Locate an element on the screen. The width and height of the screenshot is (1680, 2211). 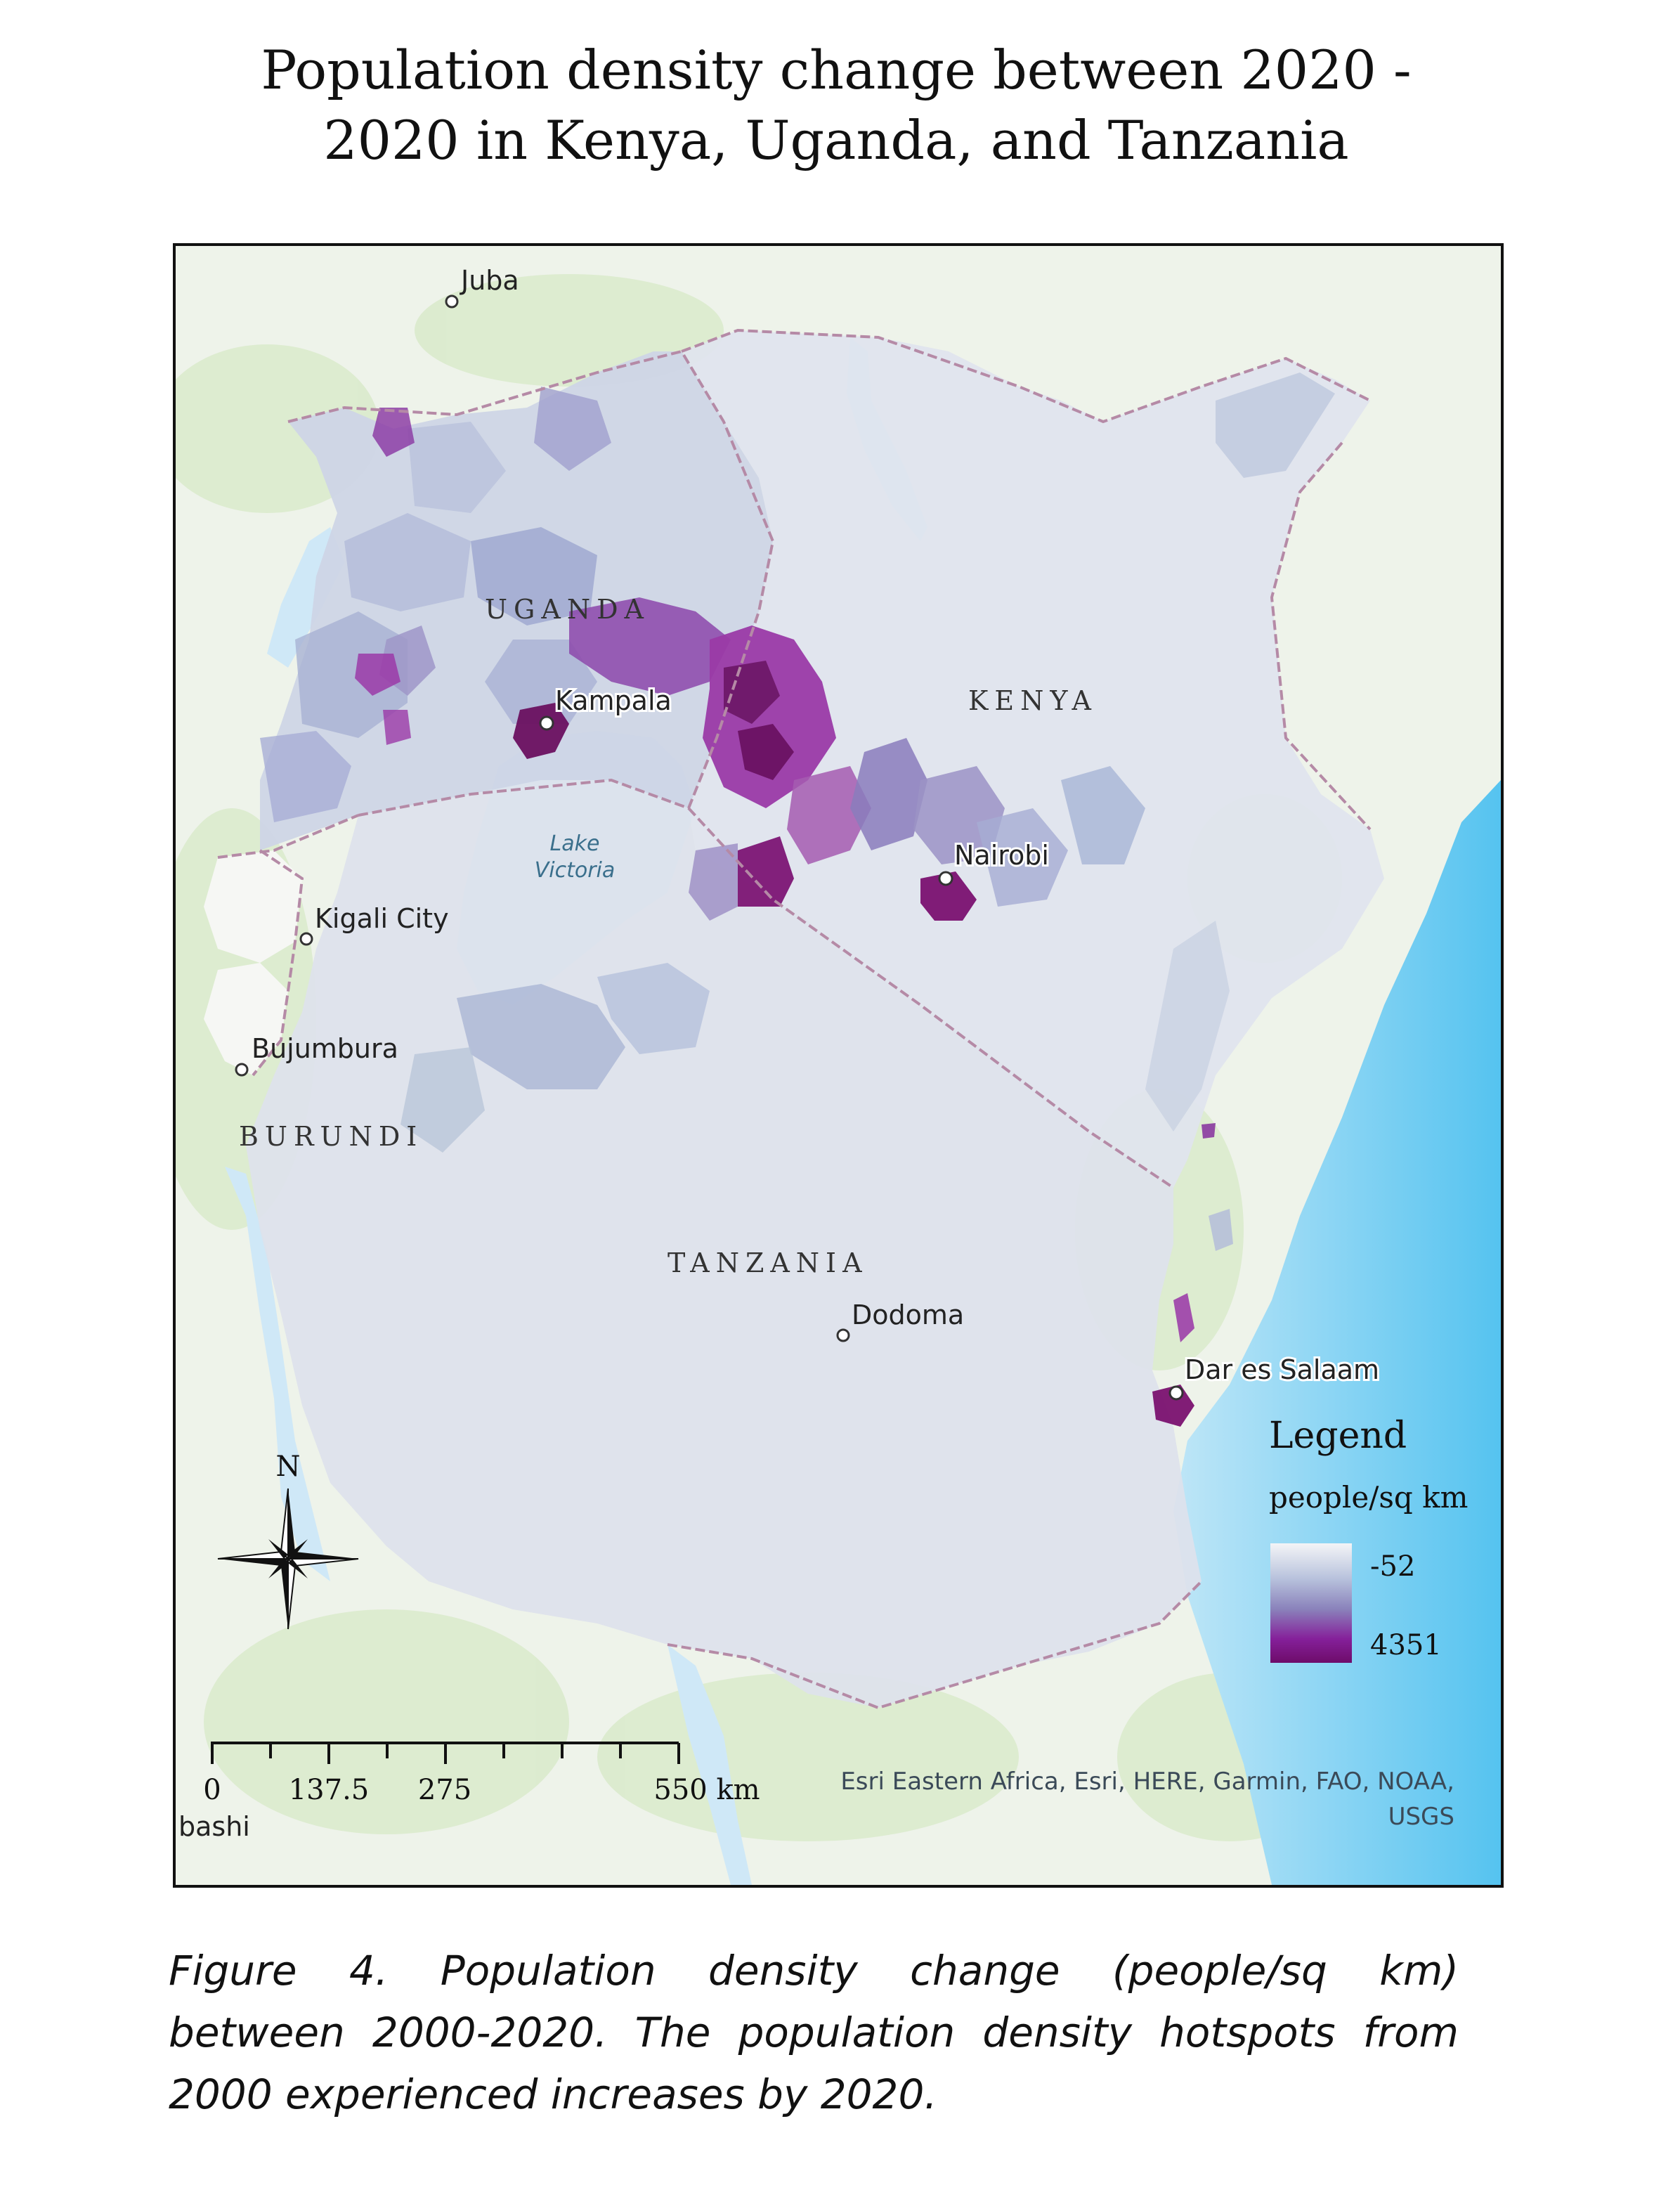
dar-es-salaam-marker is located at coordinates (1176, 1393).